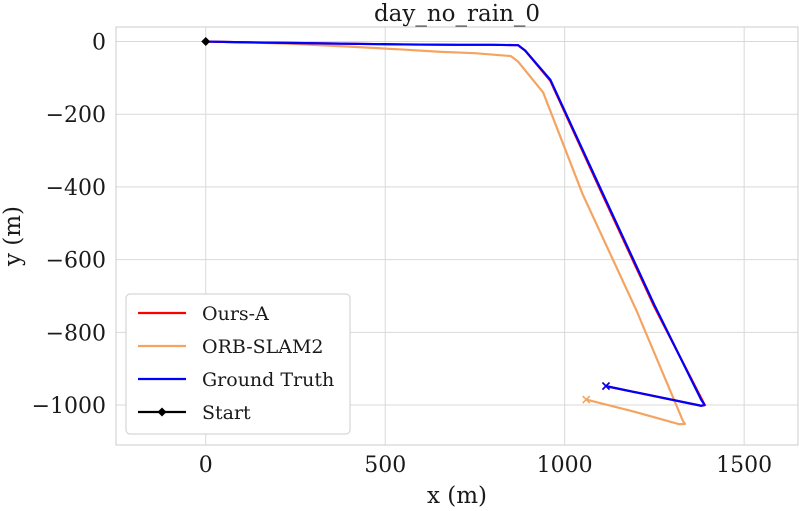 The width and height of the screenshot is (799, 511). Describe the element at coordinates (194, 413) in the screenshot. I see `legend-item-start: Start` at that location.